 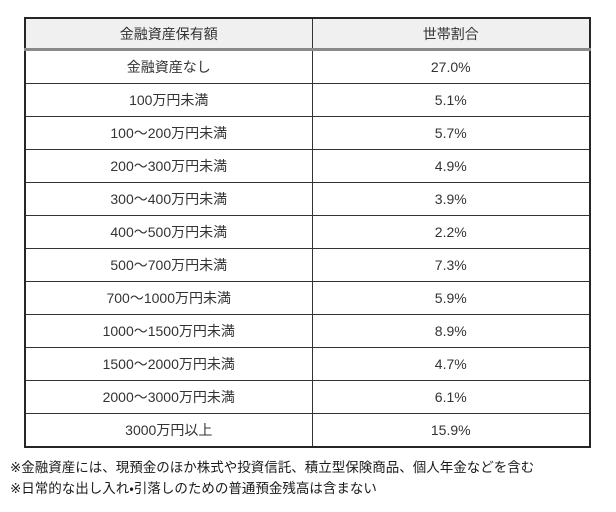 What do you see at coordinates (451, 298) in the screenshot?
I see `household-share-cell: 5.9%` at bounding box center [451, 298].